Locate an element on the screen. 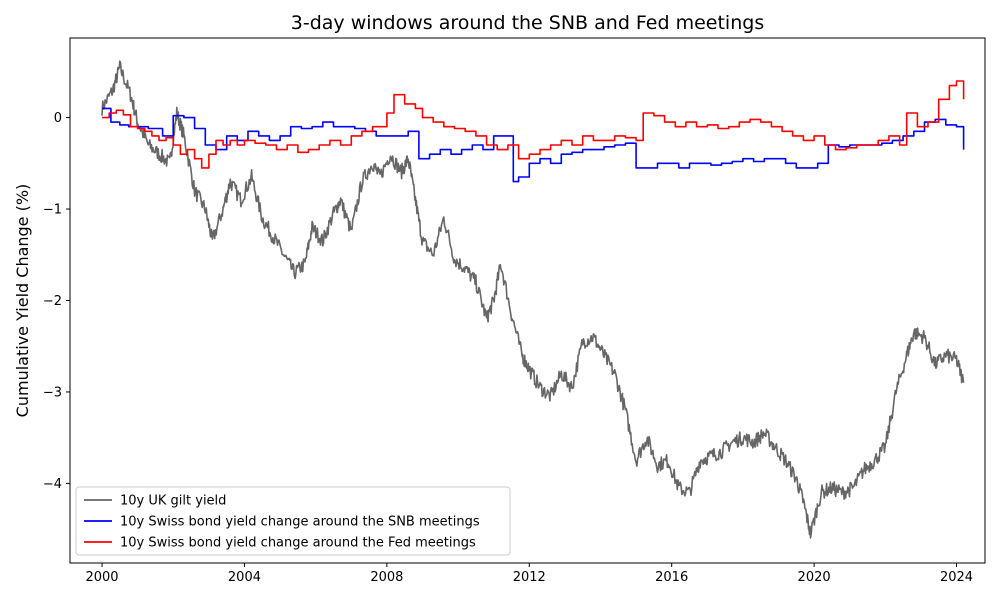 This screenshot has height=600, width=1000. x-tick-label: 2004 is located at coordinates (244, 577).